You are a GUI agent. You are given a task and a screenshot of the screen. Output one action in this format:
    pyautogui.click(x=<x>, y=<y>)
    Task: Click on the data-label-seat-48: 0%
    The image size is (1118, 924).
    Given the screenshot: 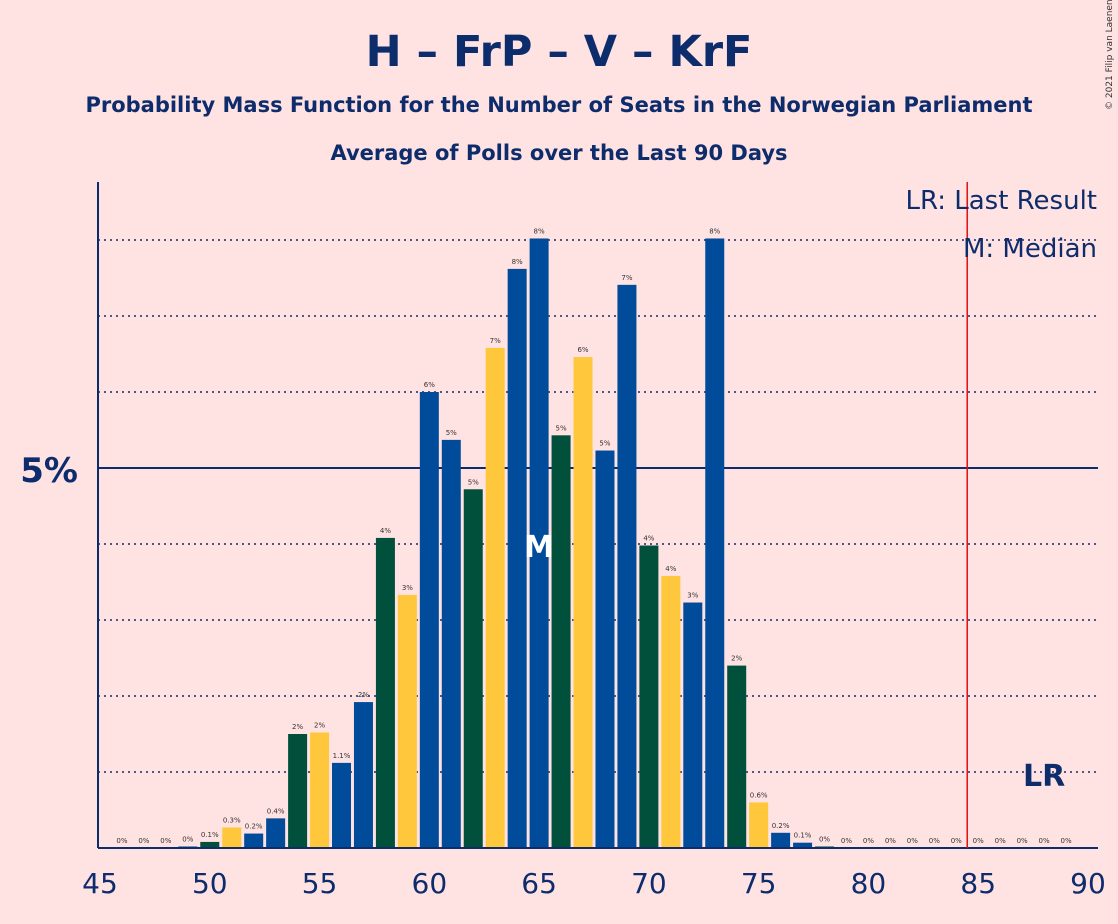 What is the action you would take?
    pyautogui.click(x=165, y=841)
    